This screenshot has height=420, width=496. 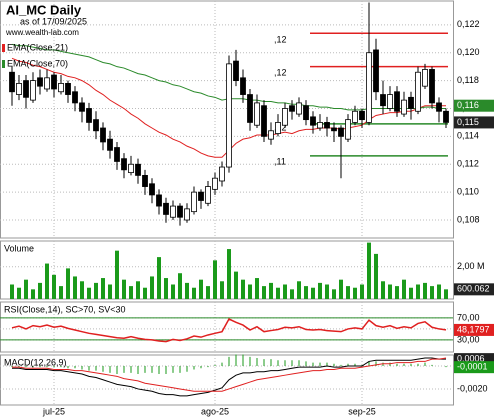 I want to click on value-tag: 48,1797, so click(x=473, y=329).